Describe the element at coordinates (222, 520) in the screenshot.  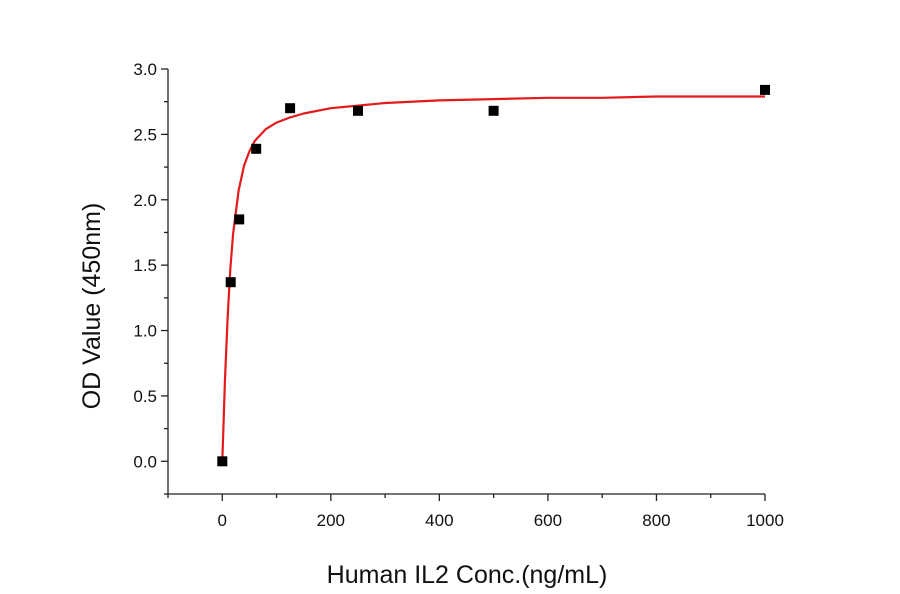
I see `x-tick-label: 0` at that location.